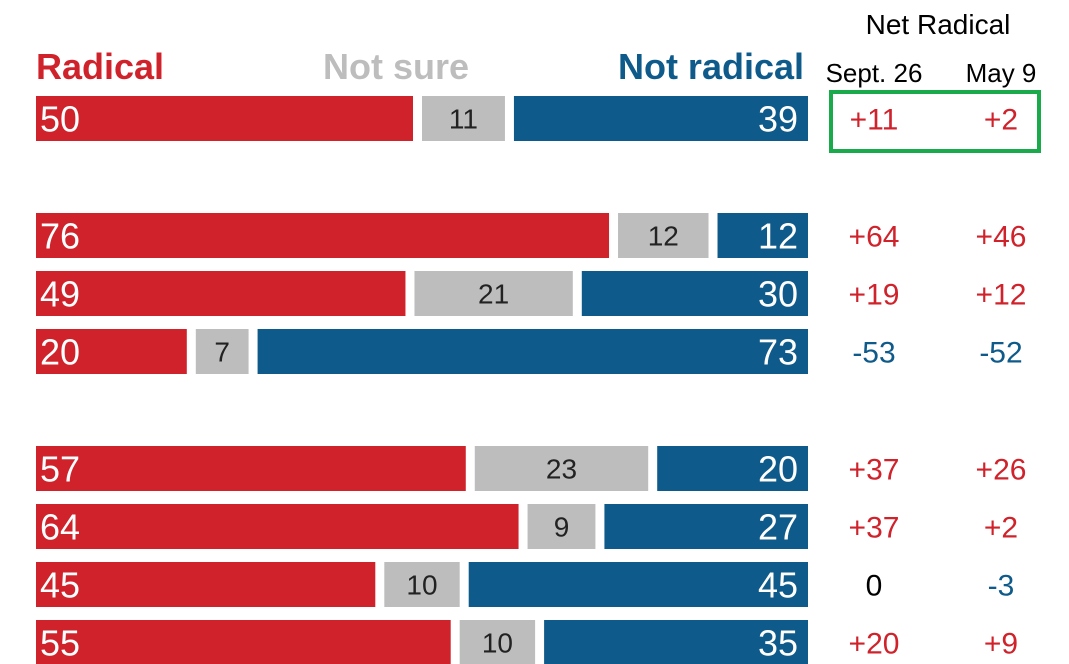 The width and height of the screenshot is (1069, 664). Describe the element at coordinates (938, 24) in the screenshot. I see `net-radical-title: Net Radical` at that location.